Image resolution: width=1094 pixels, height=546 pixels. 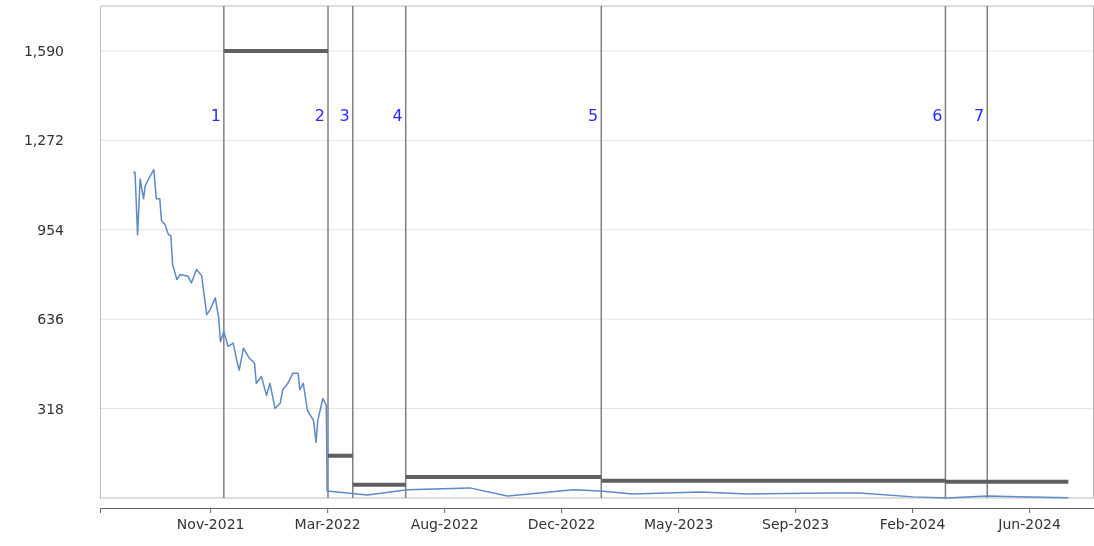 What do you see at coordinates (937, 115) in the screenshot?
I see `ref-line-label: 6` at bounding box center [937, 115].